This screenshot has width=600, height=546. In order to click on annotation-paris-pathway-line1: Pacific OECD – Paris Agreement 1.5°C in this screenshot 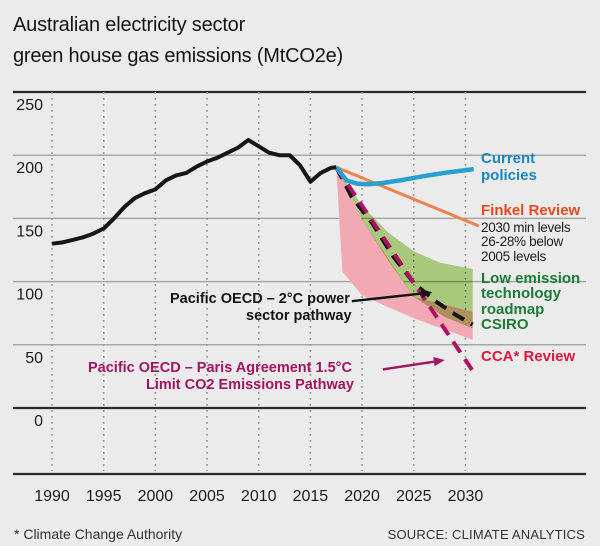, I will do `click(220, 368)`.